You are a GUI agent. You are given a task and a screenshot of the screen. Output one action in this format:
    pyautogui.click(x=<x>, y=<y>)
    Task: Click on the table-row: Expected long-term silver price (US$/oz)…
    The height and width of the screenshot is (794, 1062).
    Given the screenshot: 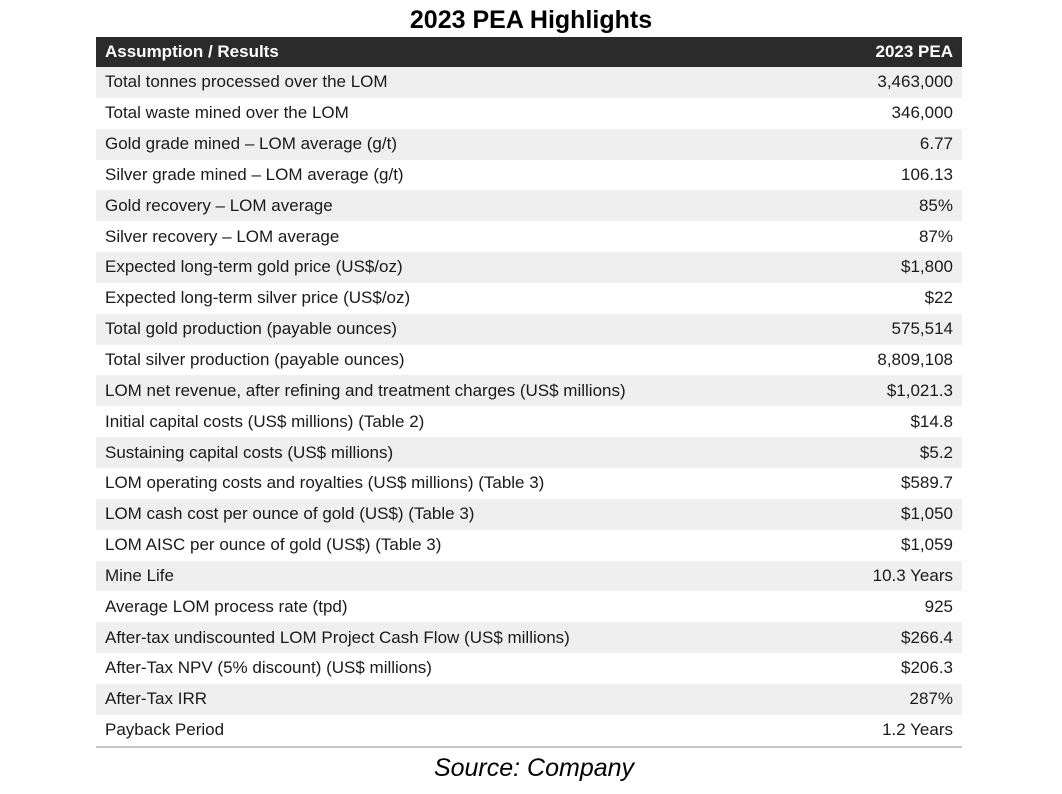 What is the action you would take?
    pyautogui.click(x=529, y=298)
    